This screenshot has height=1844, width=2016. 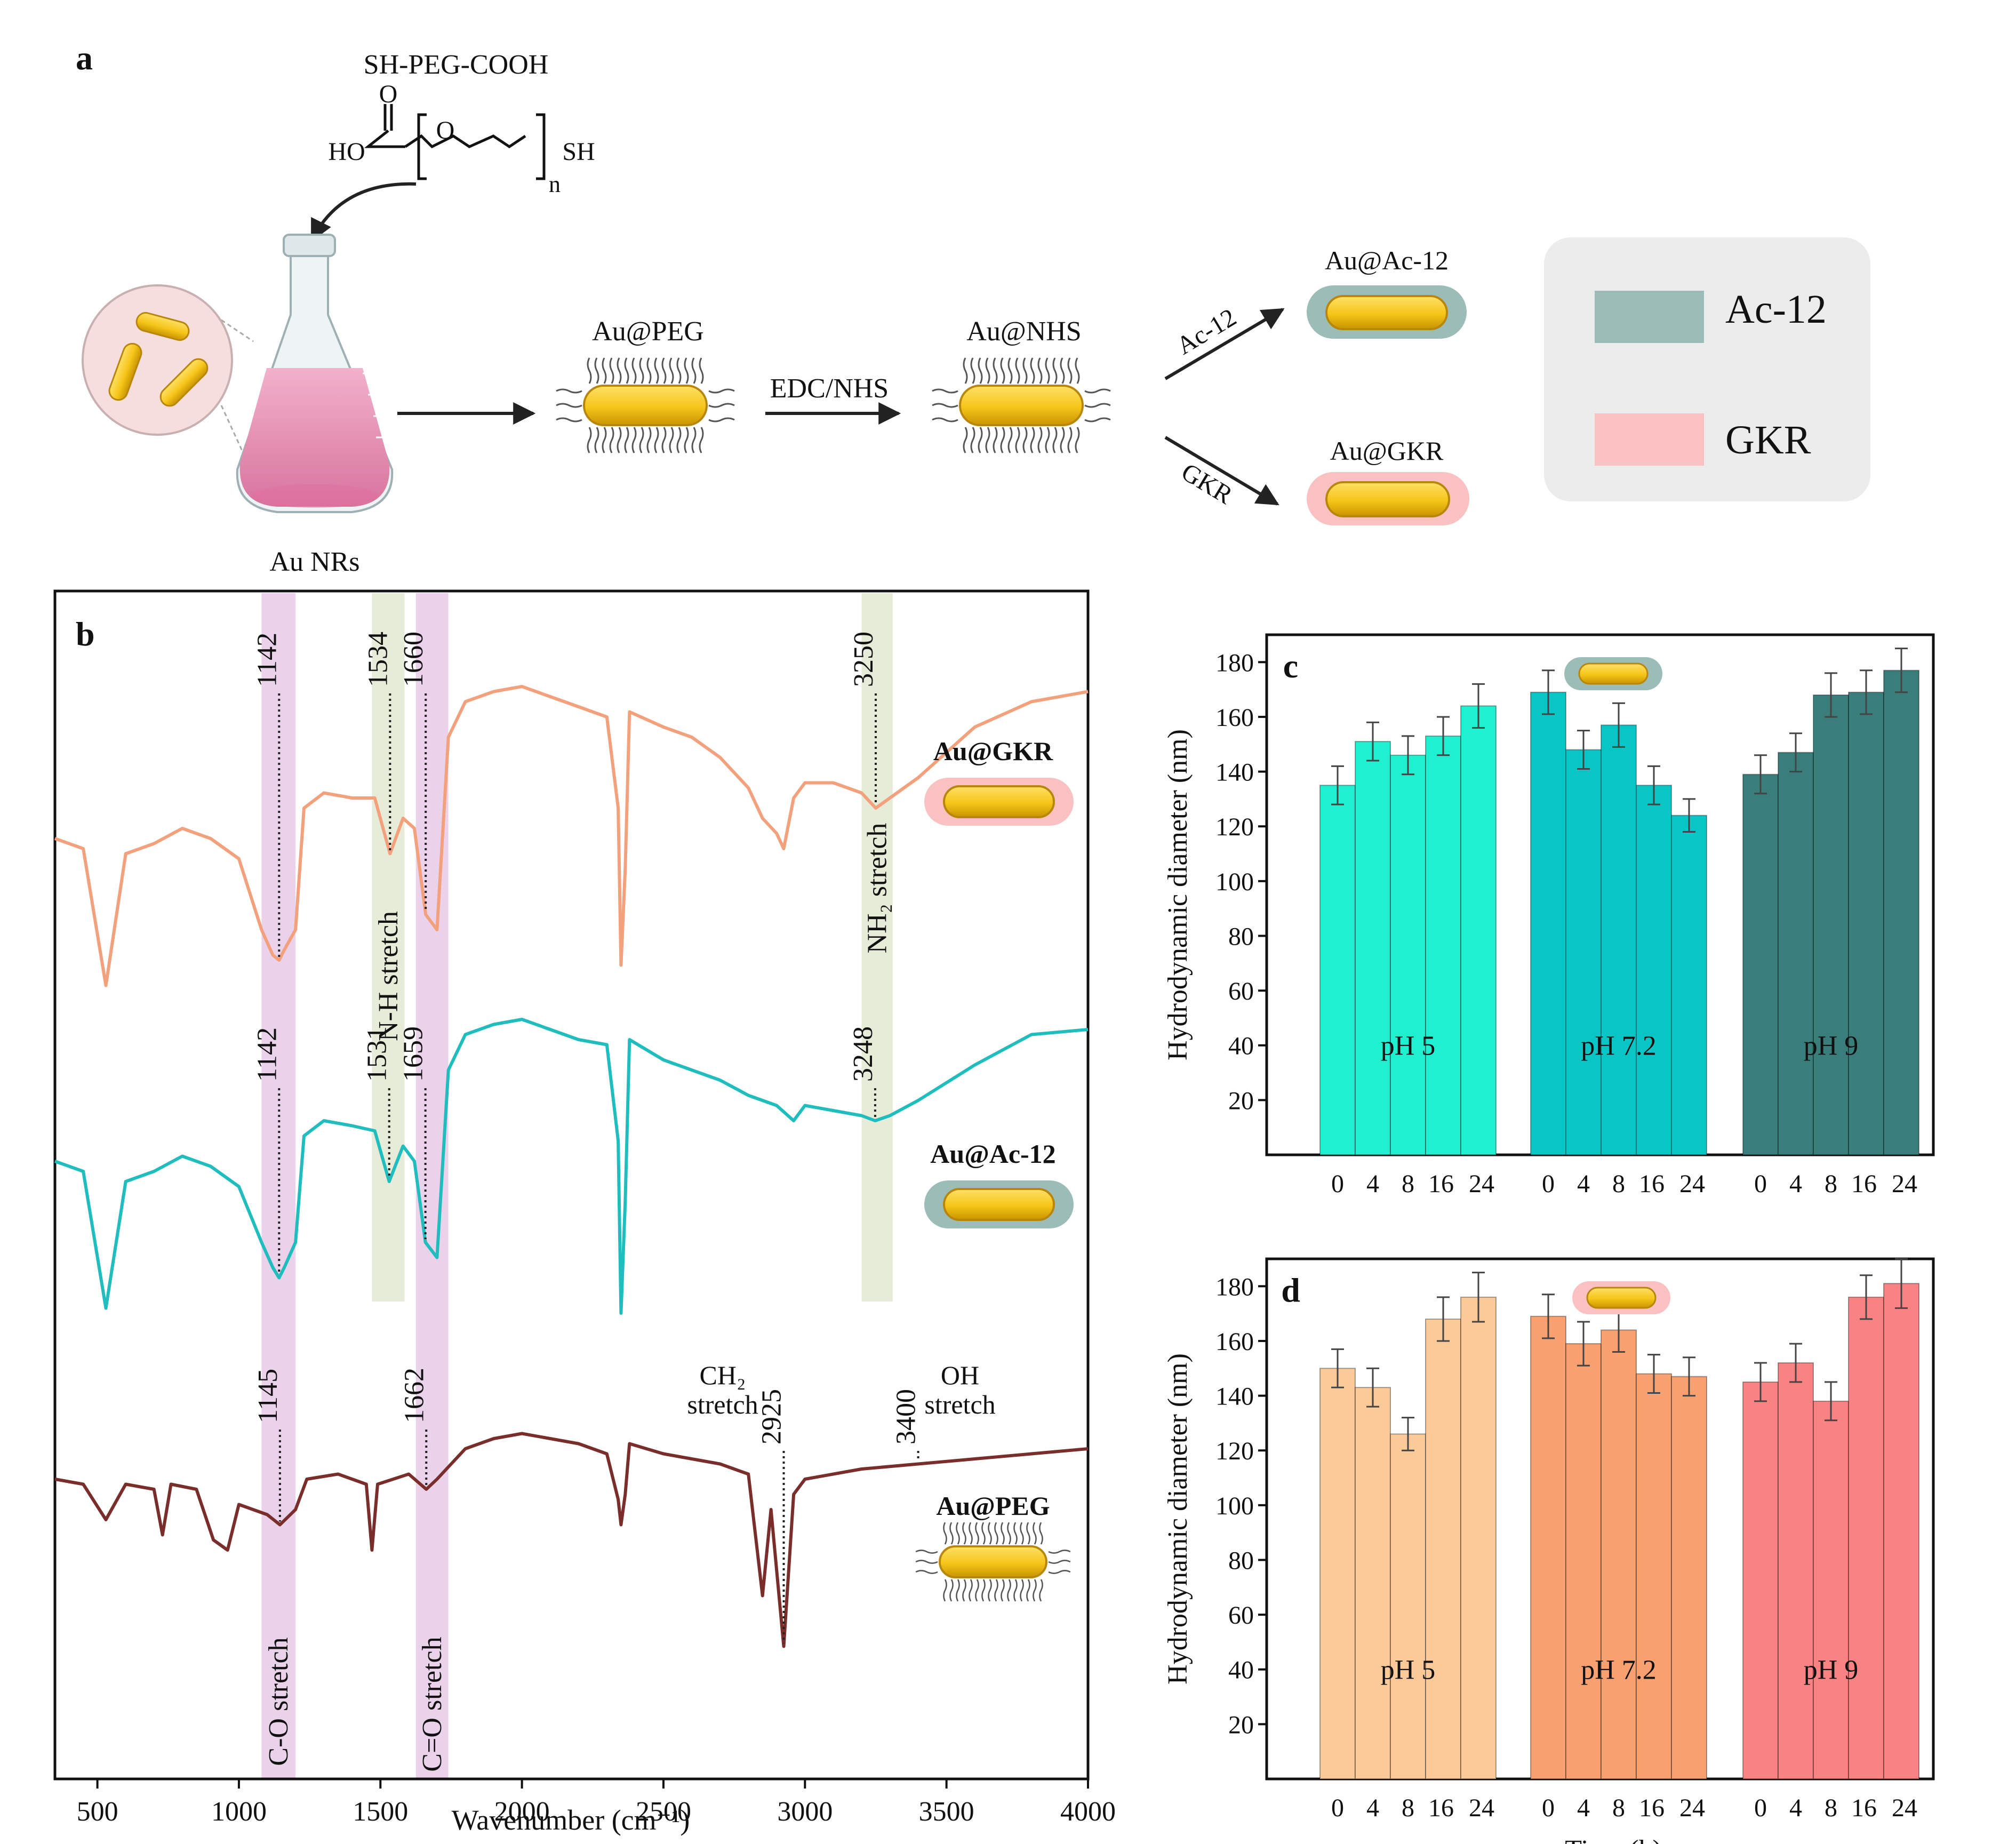 What do you see at coordinates (663, 1812) in the screenshot?
I see `x-tick-label: 2500` at bounding box center [663, 1812].